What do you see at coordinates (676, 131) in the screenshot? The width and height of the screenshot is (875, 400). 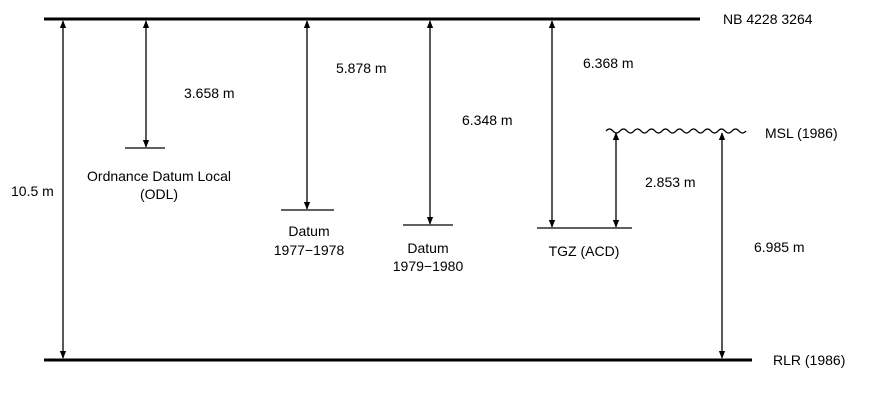 I see `msl-wavy-line` at bounding box center [676, 131].